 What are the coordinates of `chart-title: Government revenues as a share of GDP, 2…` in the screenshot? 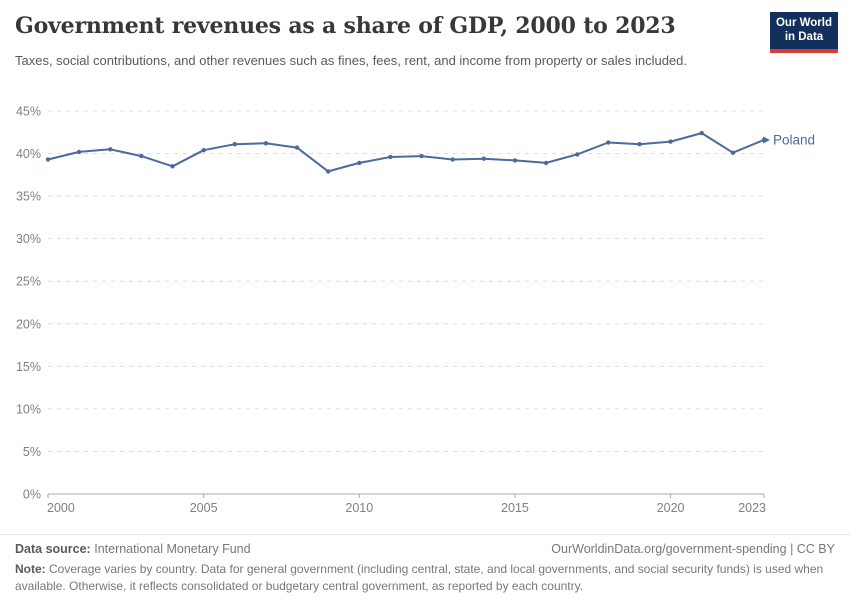 It's located at (345, 26).